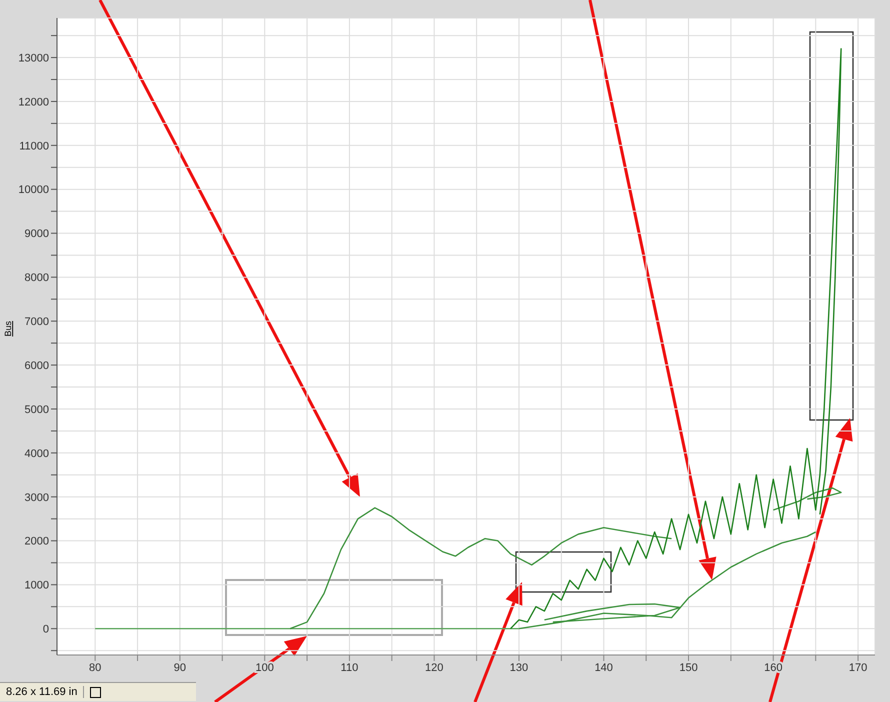 Image resolution: width=890 pixels, height=702 pixels. I want to click on x-tick-label: 140, so click(603, 668).